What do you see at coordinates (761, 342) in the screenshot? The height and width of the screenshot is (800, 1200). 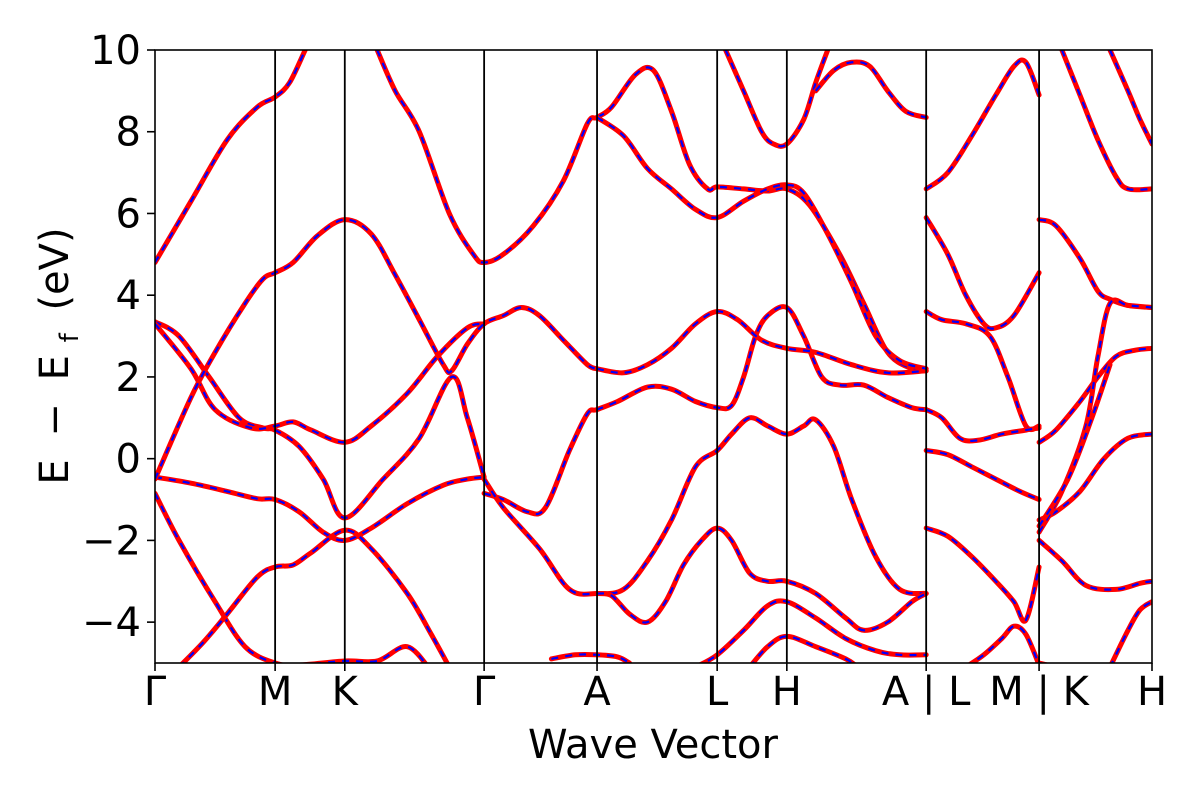 I see `band-10-line` at bounding box center [761, 342].